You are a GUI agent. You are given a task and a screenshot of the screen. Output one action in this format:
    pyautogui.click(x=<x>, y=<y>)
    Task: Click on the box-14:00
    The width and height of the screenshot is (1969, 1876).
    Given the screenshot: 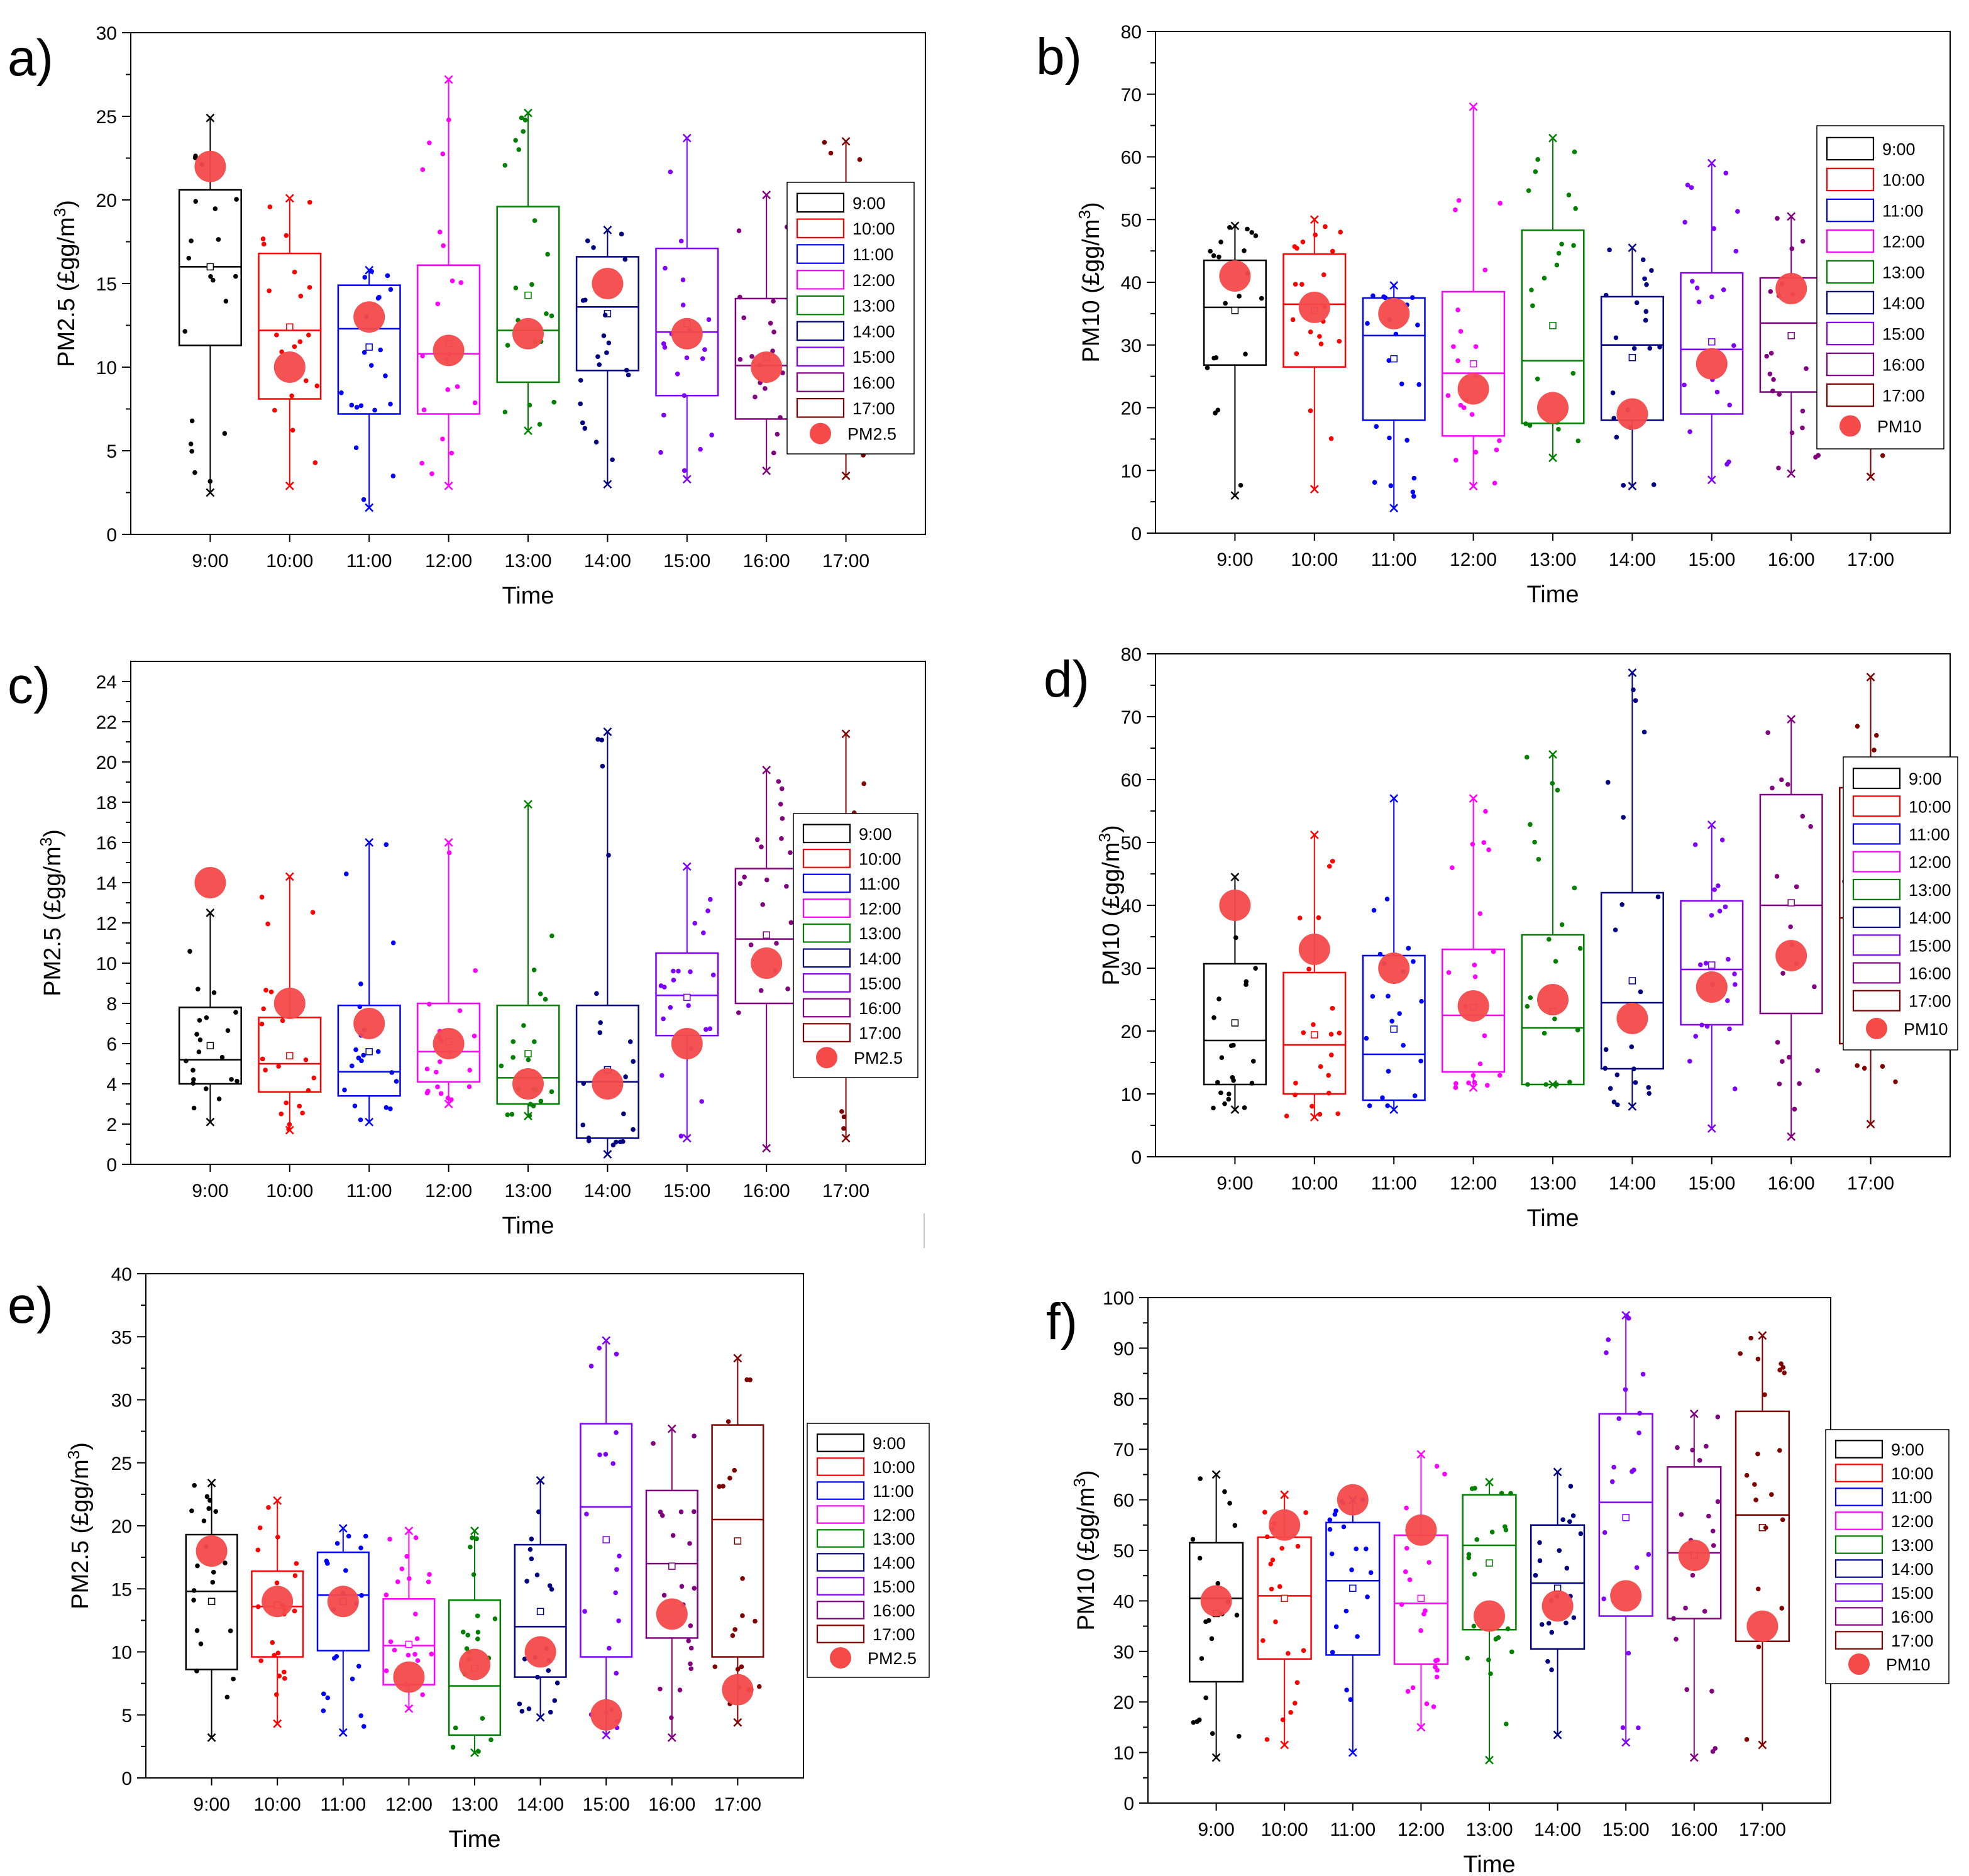 What is the action you would take?
    pyautogui.click(x=1558, y=1603)
    